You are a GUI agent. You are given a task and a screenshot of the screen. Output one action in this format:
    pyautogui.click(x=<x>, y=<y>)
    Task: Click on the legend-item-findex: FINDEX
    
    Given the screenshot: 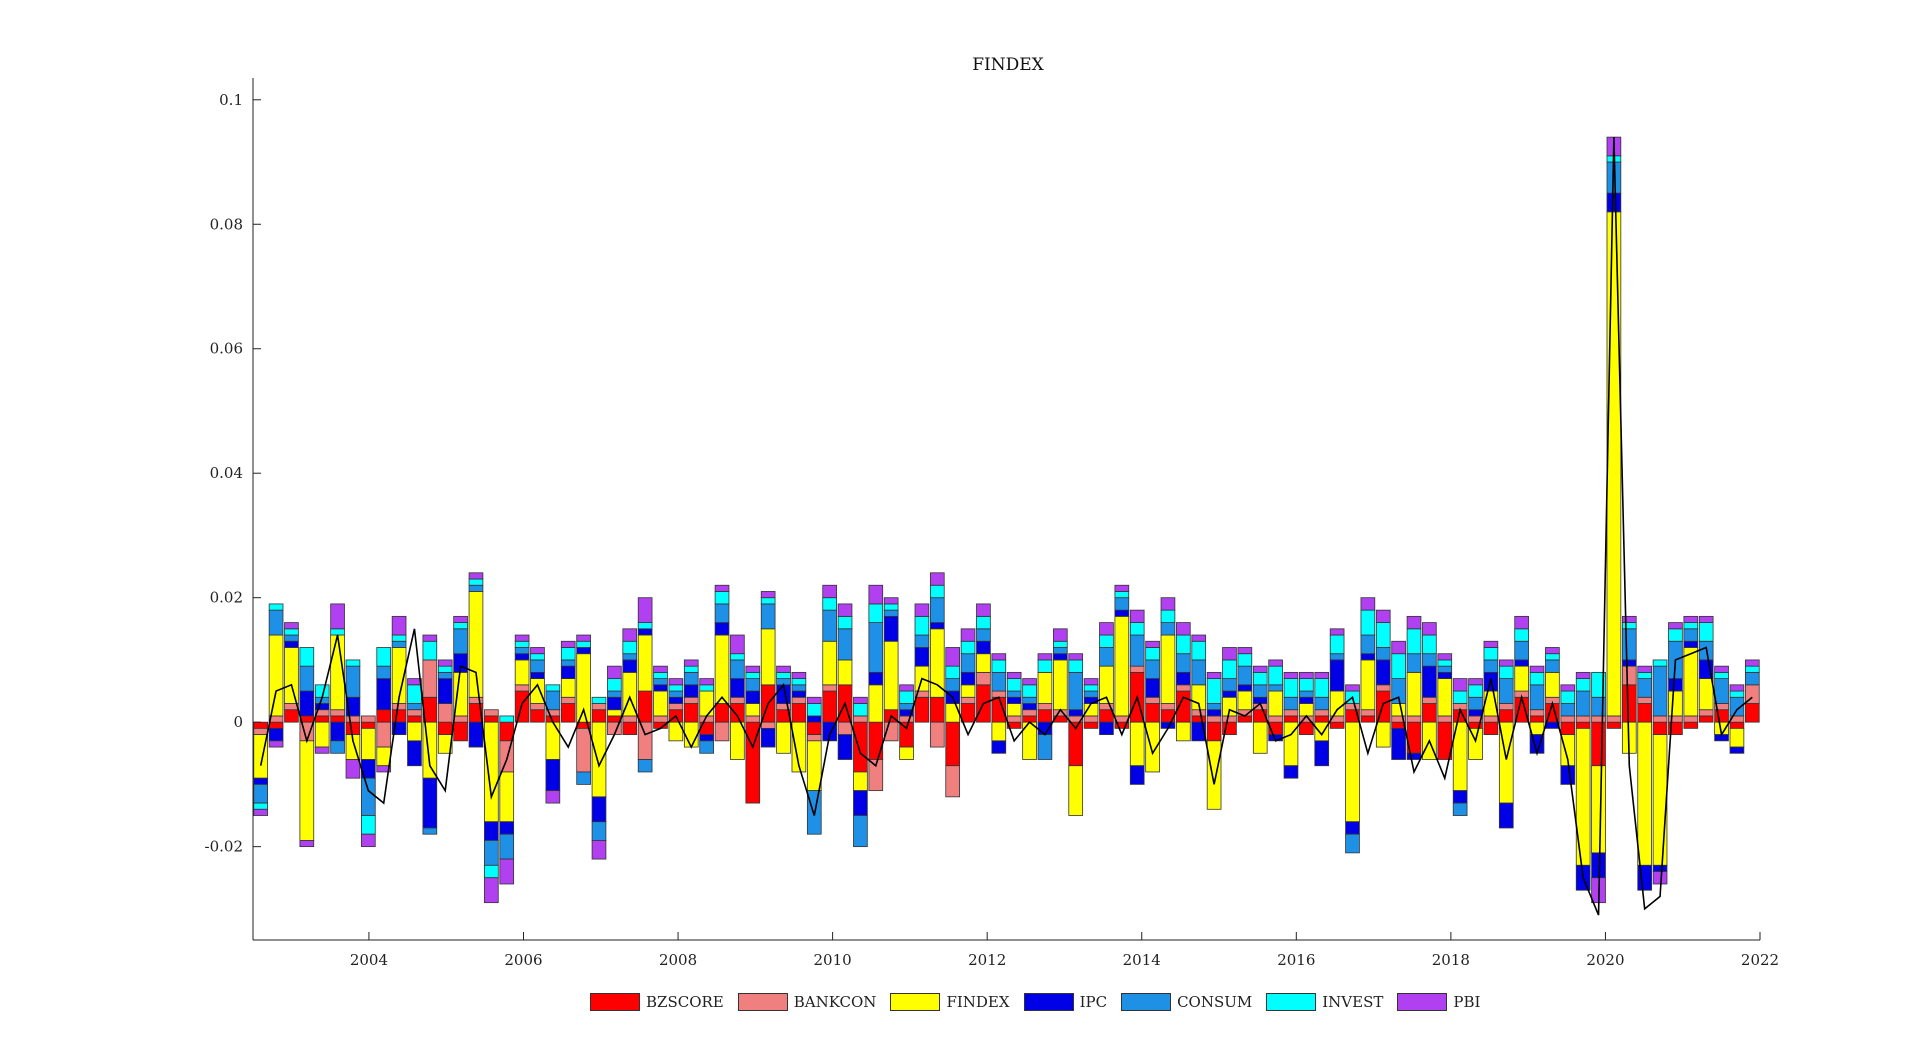 What is the action you would take?
    pyautogui.click(x=950, y=1002)
    